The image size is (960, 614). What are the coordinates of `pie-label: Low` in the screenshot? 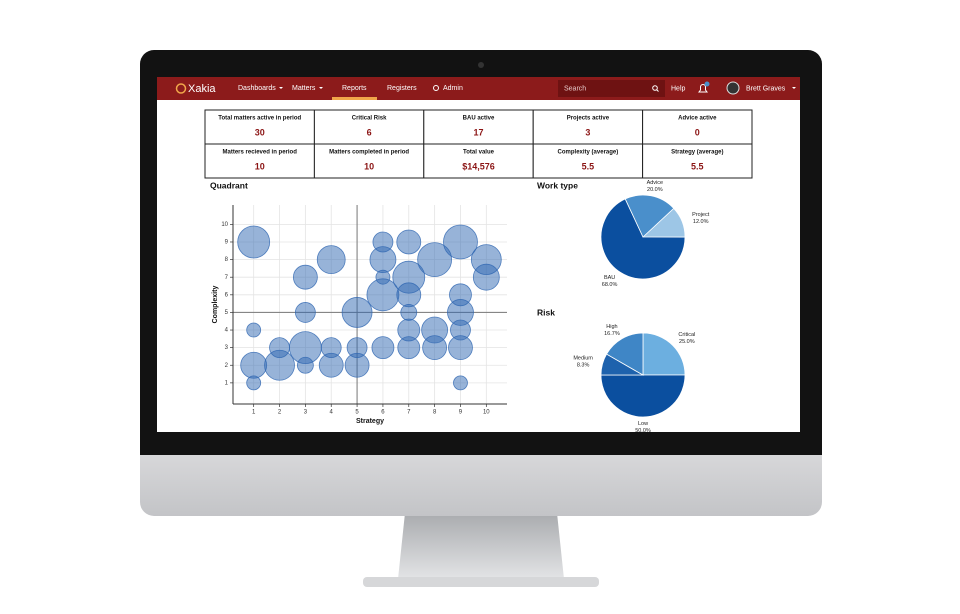 It's located at (643, 424).